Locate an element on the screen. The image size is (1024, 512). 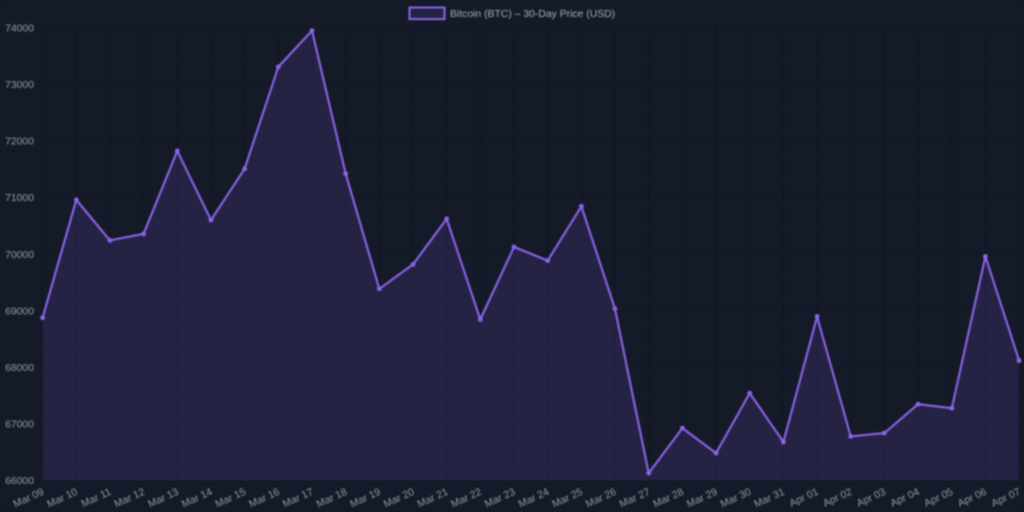
svg-text: 68000 is located at coordinates (19, 368).